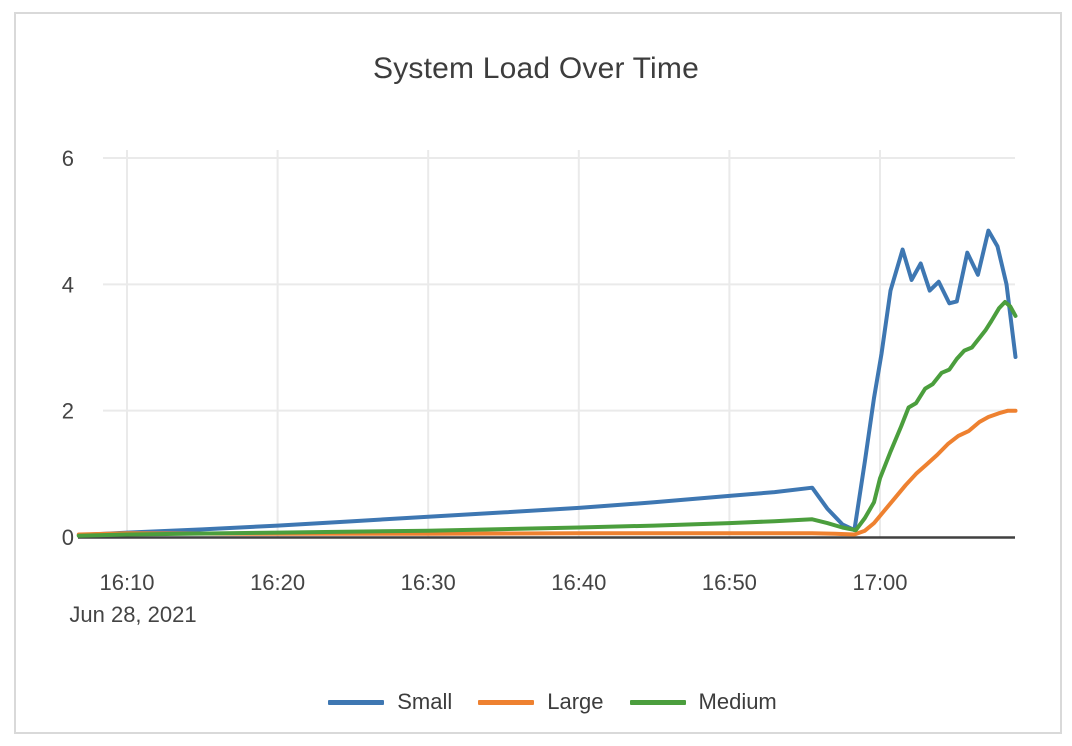 The height and width of the screenshot is (746, 1072). I want to click on chart-legend: Small Large Medium, so click(552, 702).